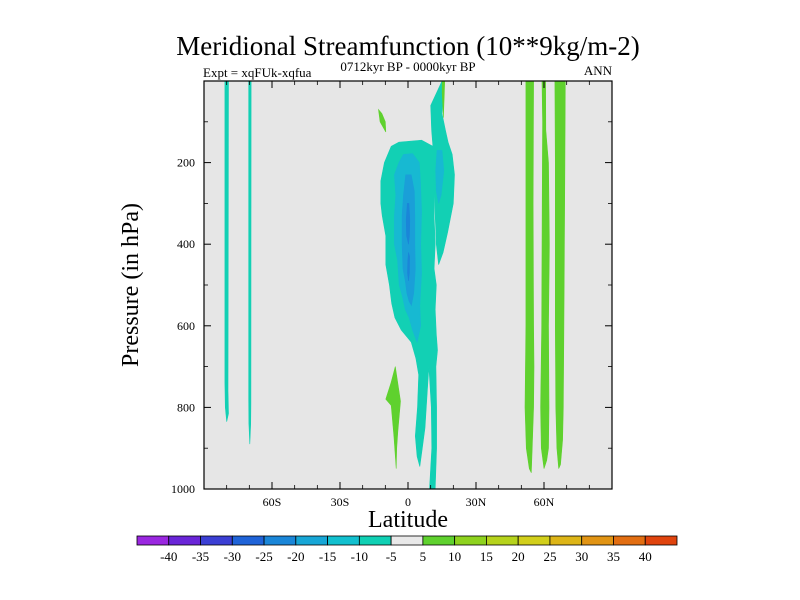  Describe the element at coordinates (168, 556) in the screenshot. I see `colorbar-label: -40` at that location.